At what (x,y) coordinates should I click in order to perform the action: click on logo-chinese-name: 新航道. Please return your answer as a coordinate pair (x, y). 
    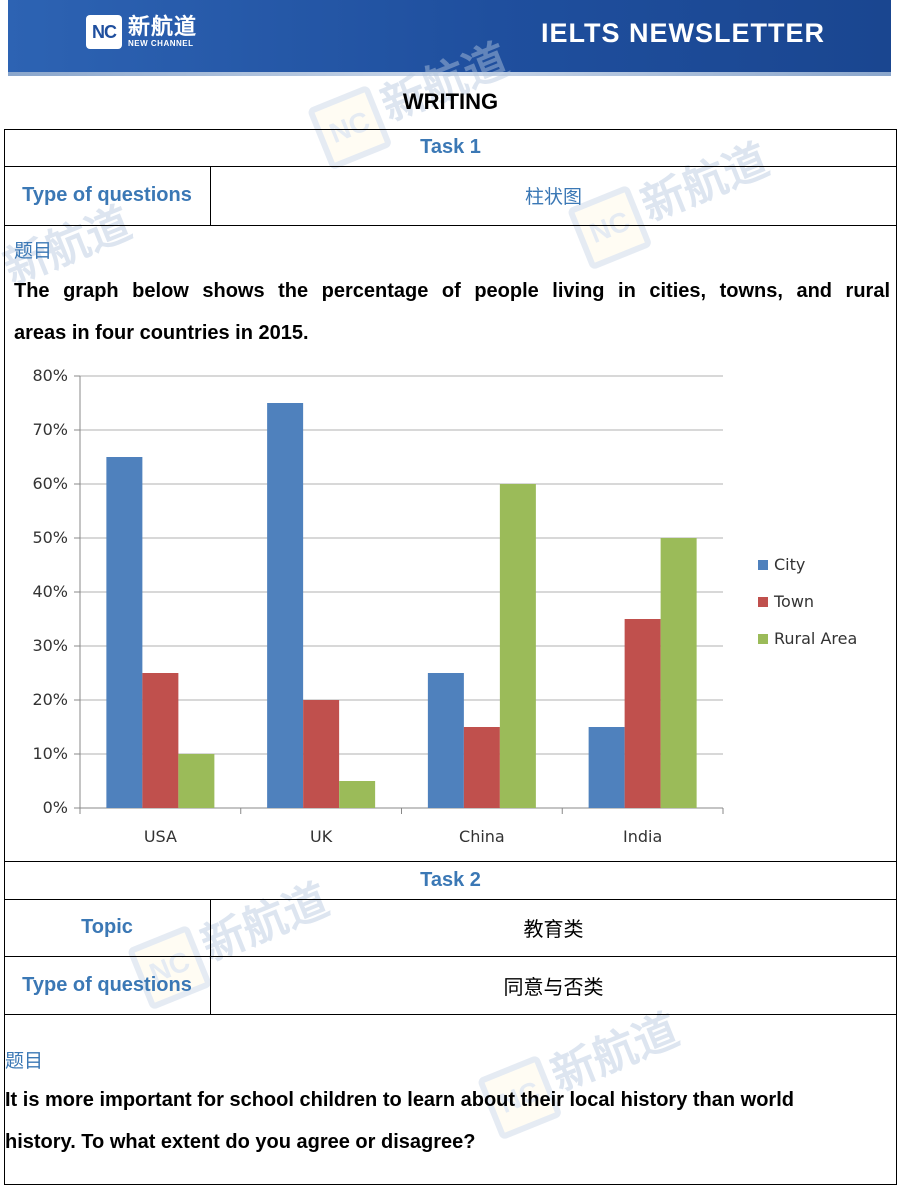
    Looking at the image, I should click on (163, 26).